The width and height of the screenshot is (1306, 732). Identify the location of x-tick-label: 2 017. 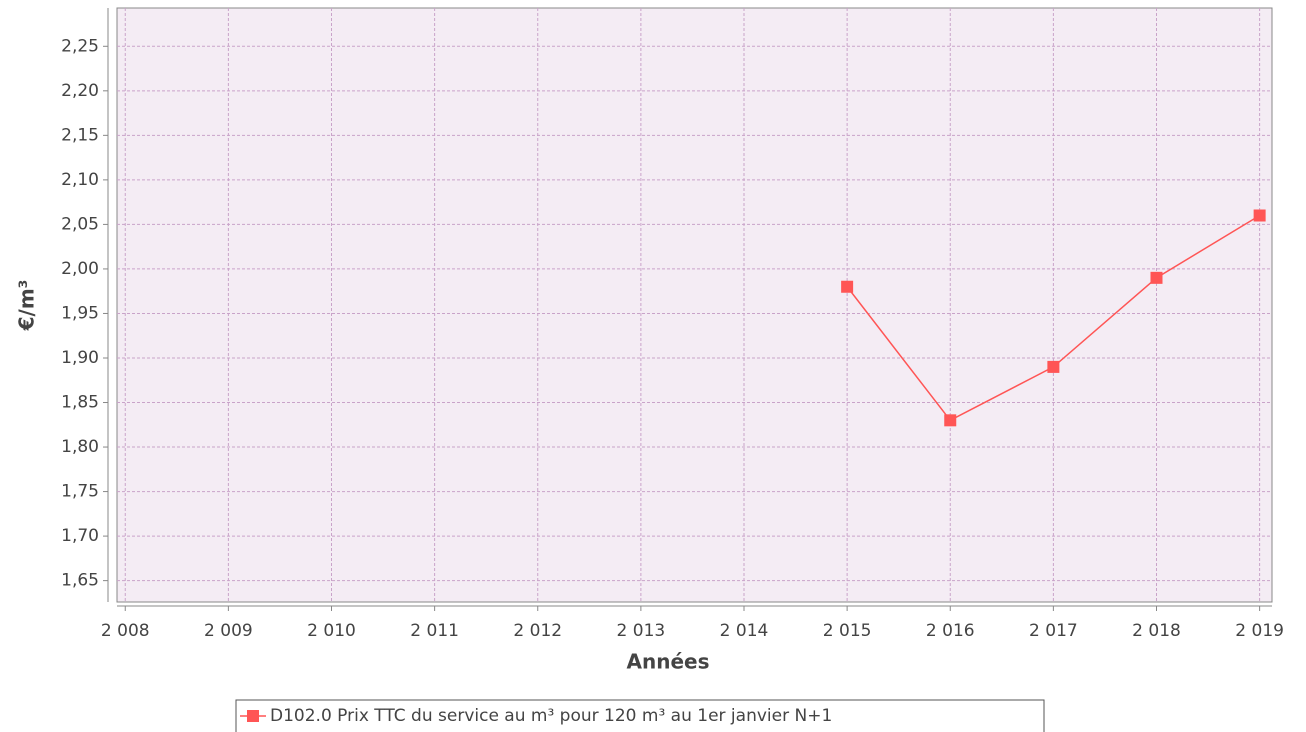
(1053, 631).